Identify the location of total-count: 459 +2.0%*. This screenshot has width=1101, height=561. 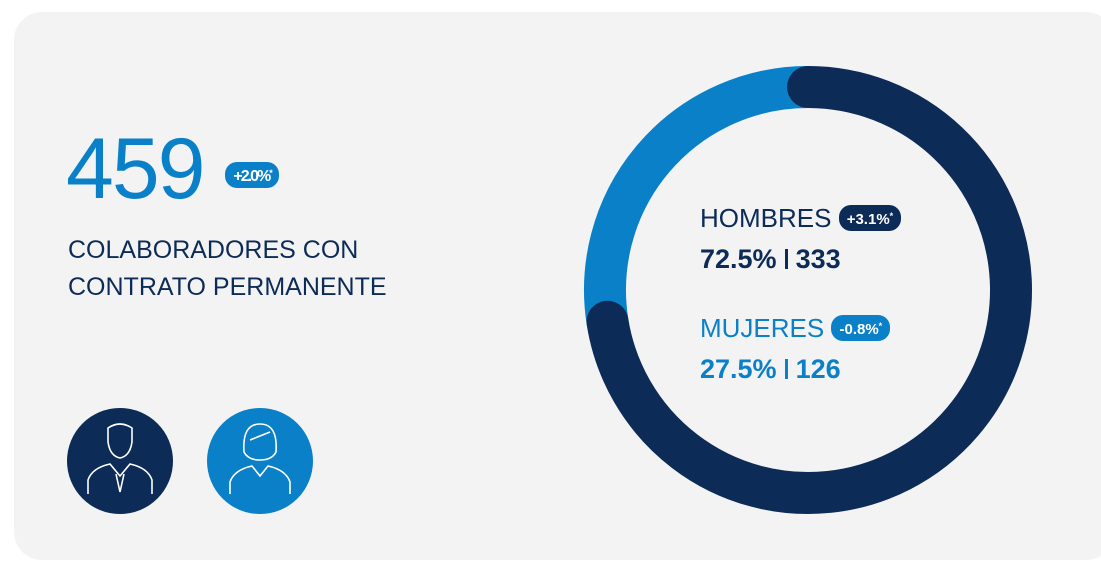
(172, 169).